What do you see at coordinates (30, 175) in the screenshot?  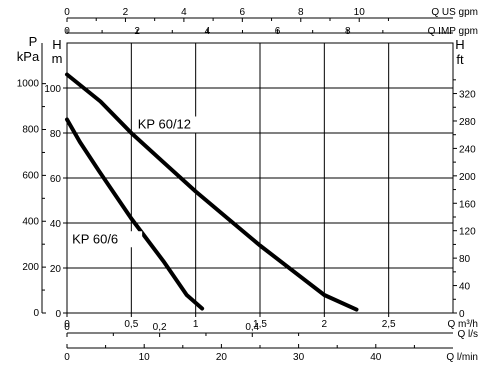 I see `tick-label-kpa: 600` at bounding box center [30, 175].